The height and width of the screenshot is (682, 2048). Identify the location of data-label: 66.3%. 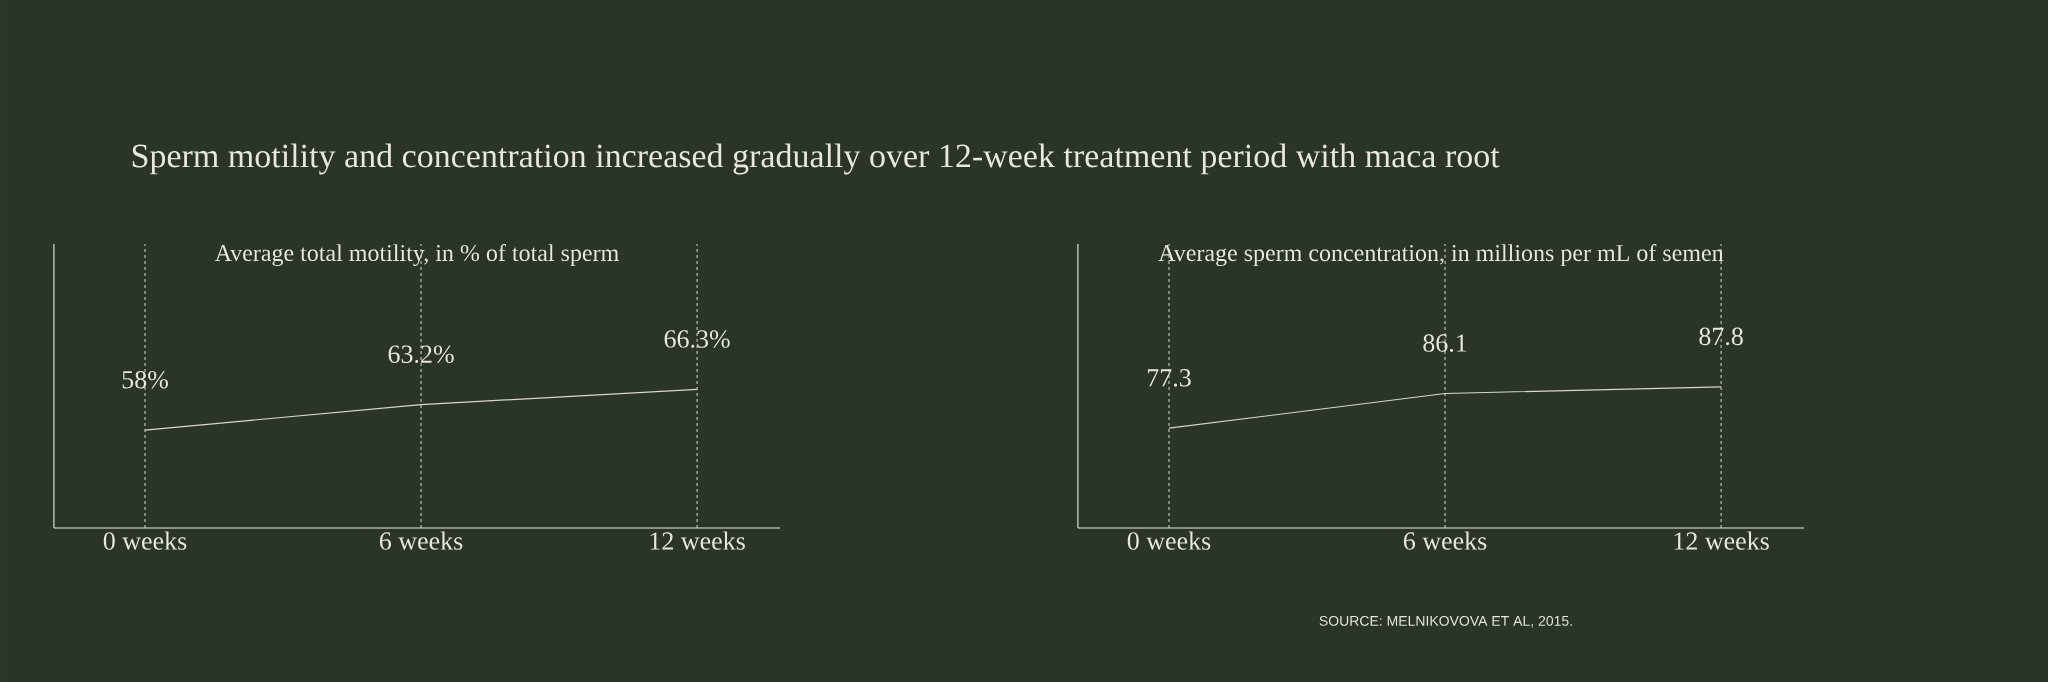
(697, 339).